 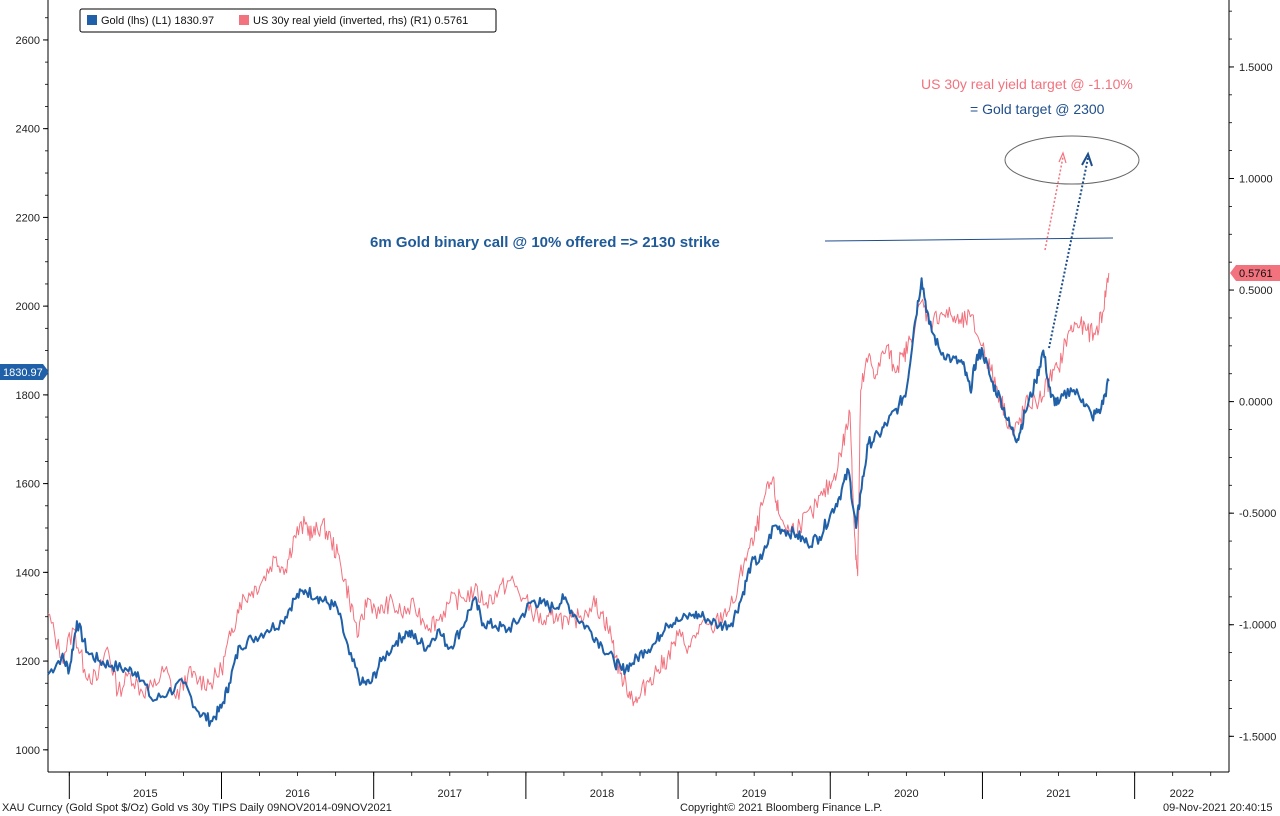 I want to click on right-tick-label: 0.0000, so click(x=1256, y=403).